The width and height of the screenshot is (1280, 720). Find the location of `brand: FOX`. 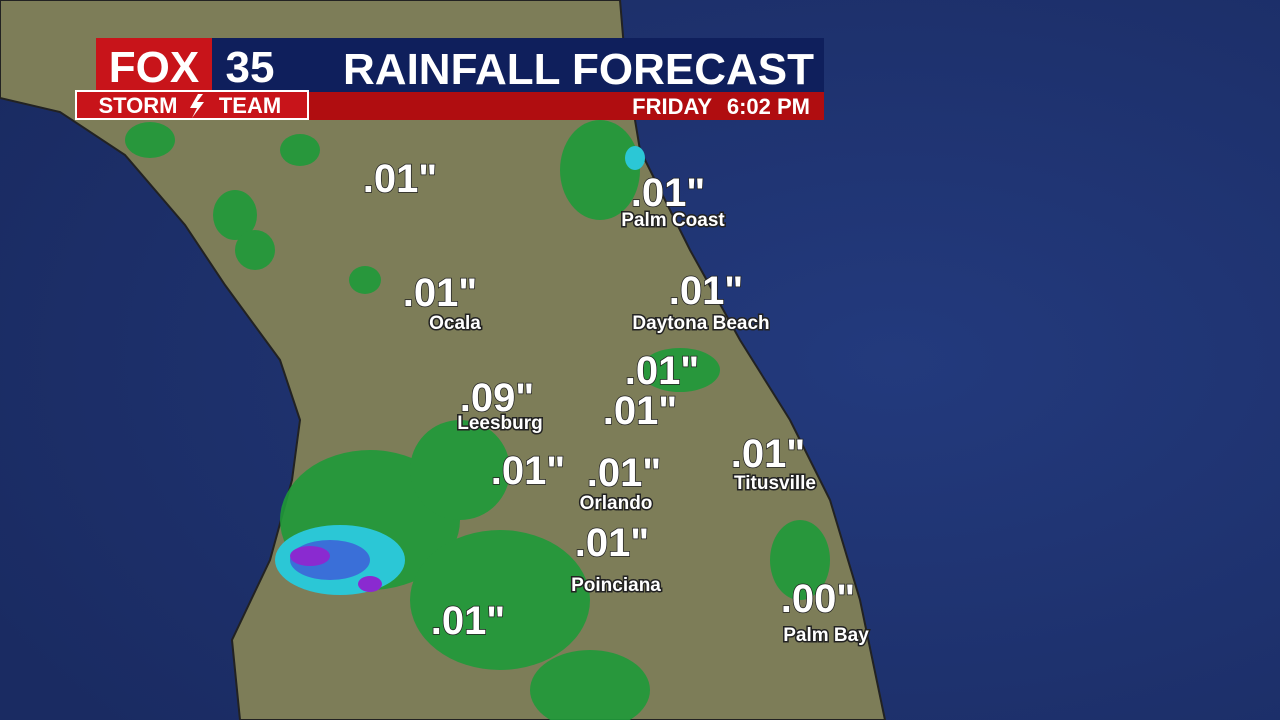

brand: FOX is located at coordinates (154, 67).